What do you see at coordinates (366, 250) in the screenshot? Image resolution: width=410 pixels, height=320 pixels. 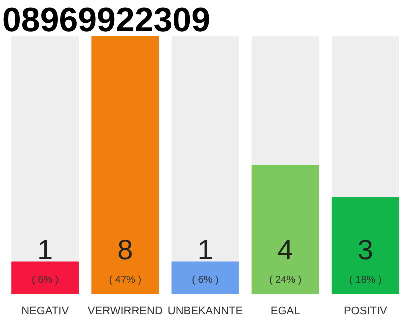 I see `data-label: 3` at bounding box center [366, 250].